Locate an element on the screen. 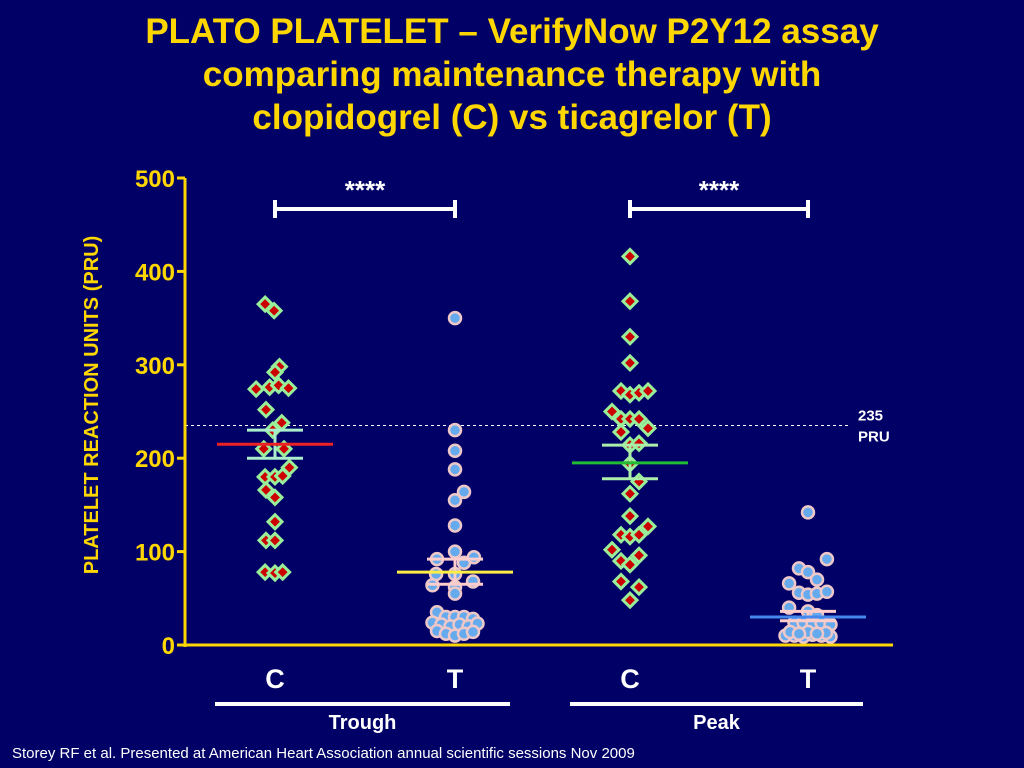  y-tick-label: 500 is located at coordinates (155, 179).